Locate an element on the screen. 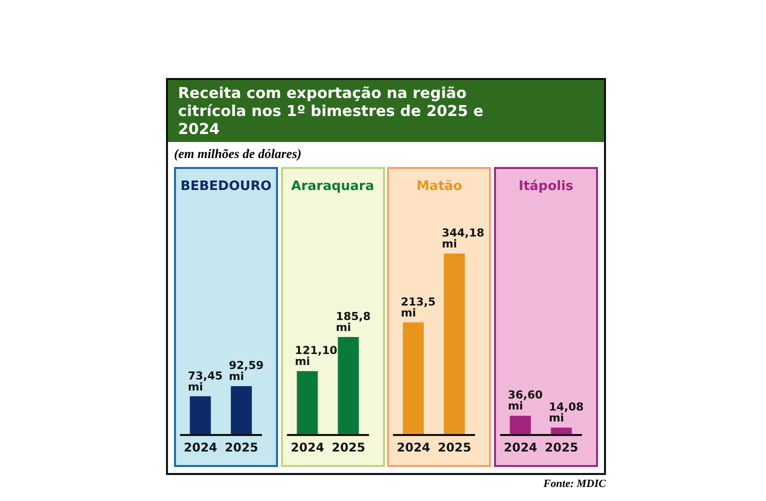  data-label: 92,59 mi is located at coordinates (246, 371).